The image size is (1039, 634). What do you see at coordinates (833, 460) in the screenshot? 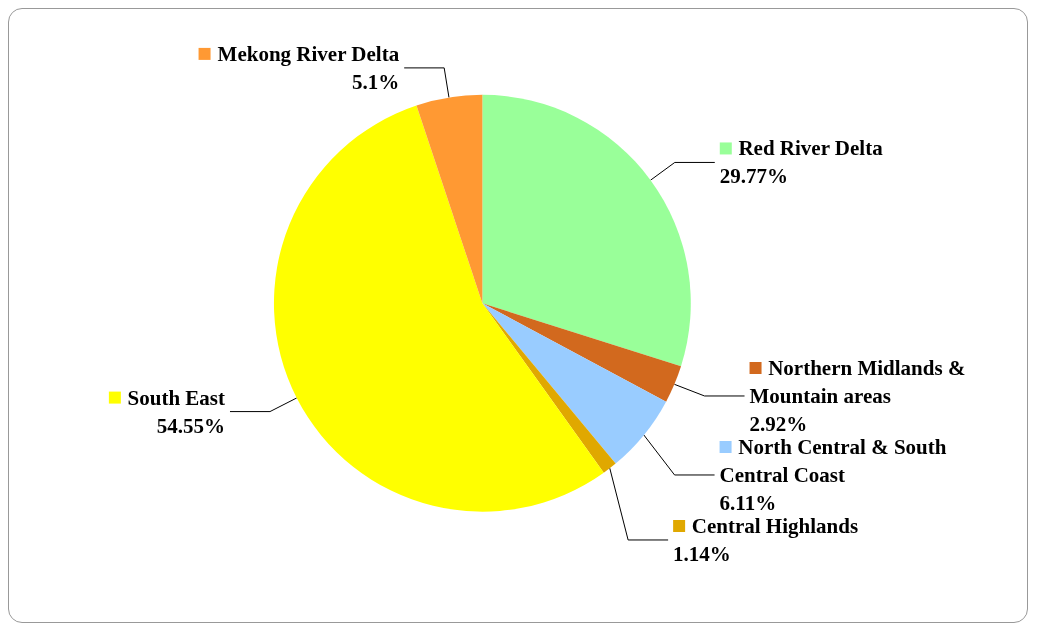
I see `legend-label: North Central & South Central Coast` at bounding box center [833, 460].